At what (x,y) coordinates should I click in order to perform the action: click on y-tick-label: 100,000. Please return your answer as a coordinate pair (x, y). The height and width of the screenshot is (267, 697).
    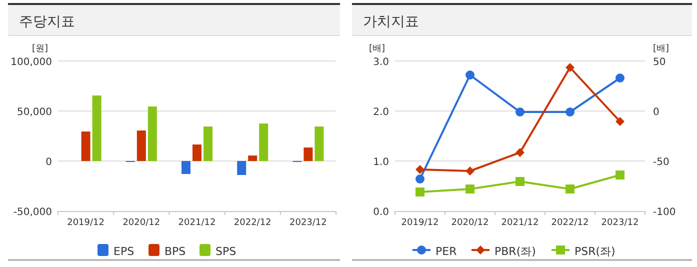
    Looking at the image, I should click on (31, 62).